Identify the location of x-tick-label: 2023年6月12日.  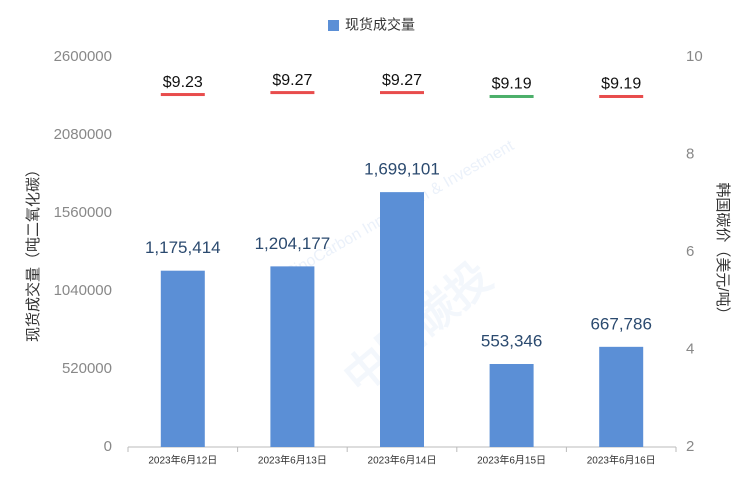
(182, 460).